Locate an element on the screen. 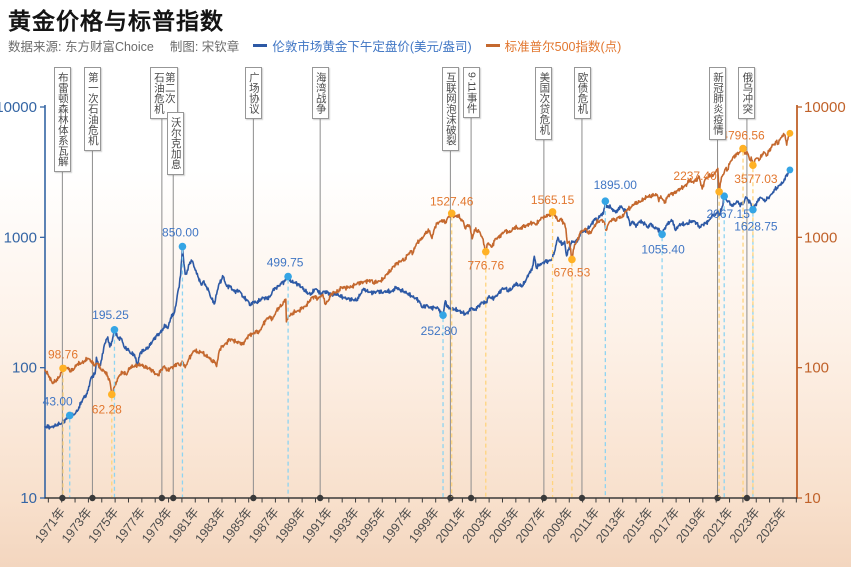  legend-item-sp500: 标准普尔500指数(点) is located at coordinates (553, 45).